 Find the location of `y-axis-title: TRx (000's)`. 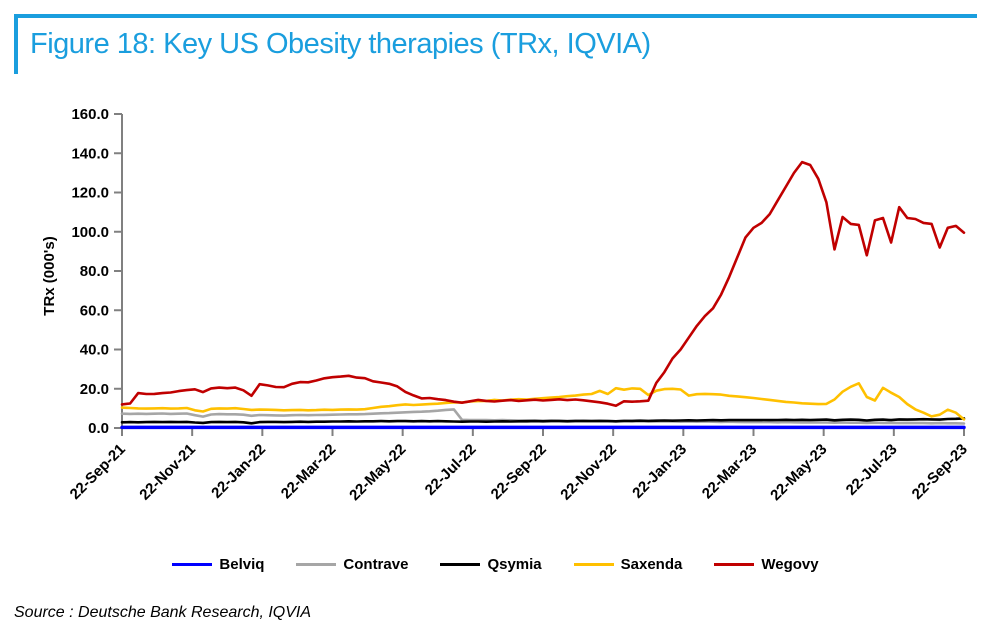

y-axis-title: TRx (000's) is located at coordinates (49, 275).